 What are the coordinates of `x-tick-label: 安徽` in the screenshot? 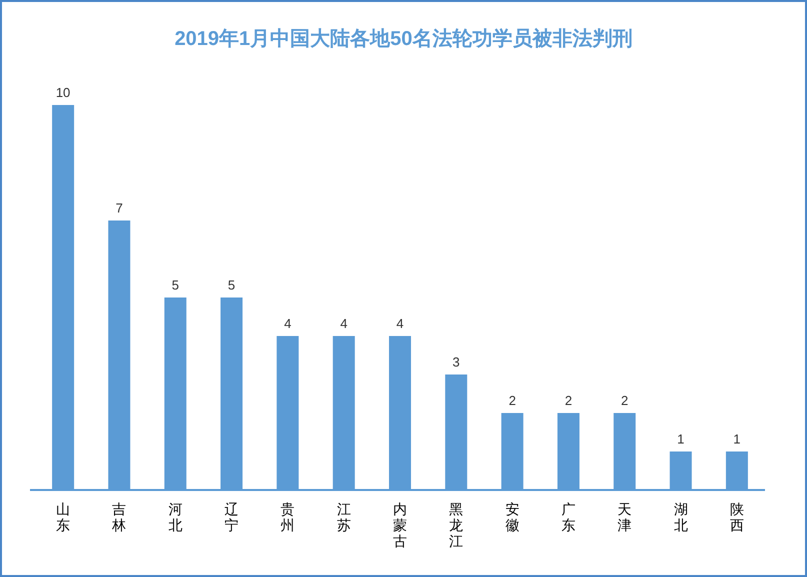 It's located at (512, 517).